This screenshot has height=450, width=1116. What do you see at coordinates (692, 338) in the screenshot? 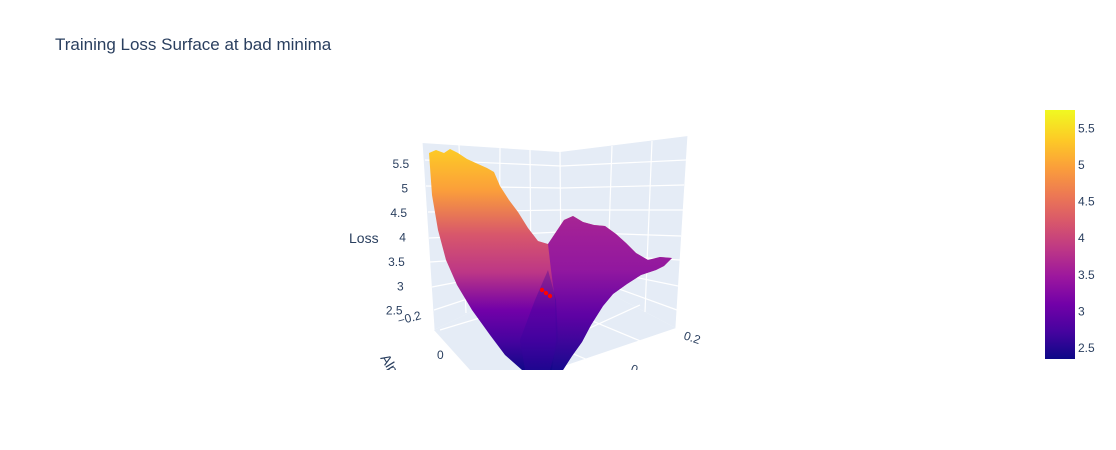
I see `beta-tick-label: 0.2` at bounding box center [692, 338].